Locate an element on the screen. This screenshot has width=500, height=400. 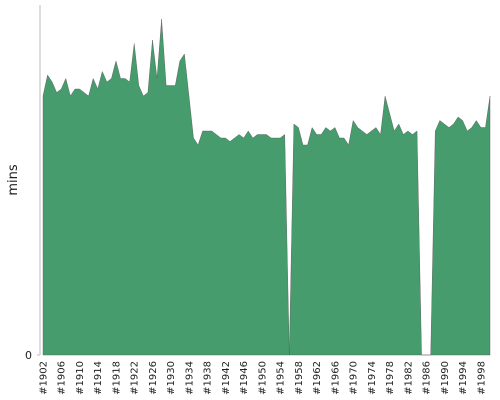
x-tick-label: #1998 is located at coordinates (481, 378).